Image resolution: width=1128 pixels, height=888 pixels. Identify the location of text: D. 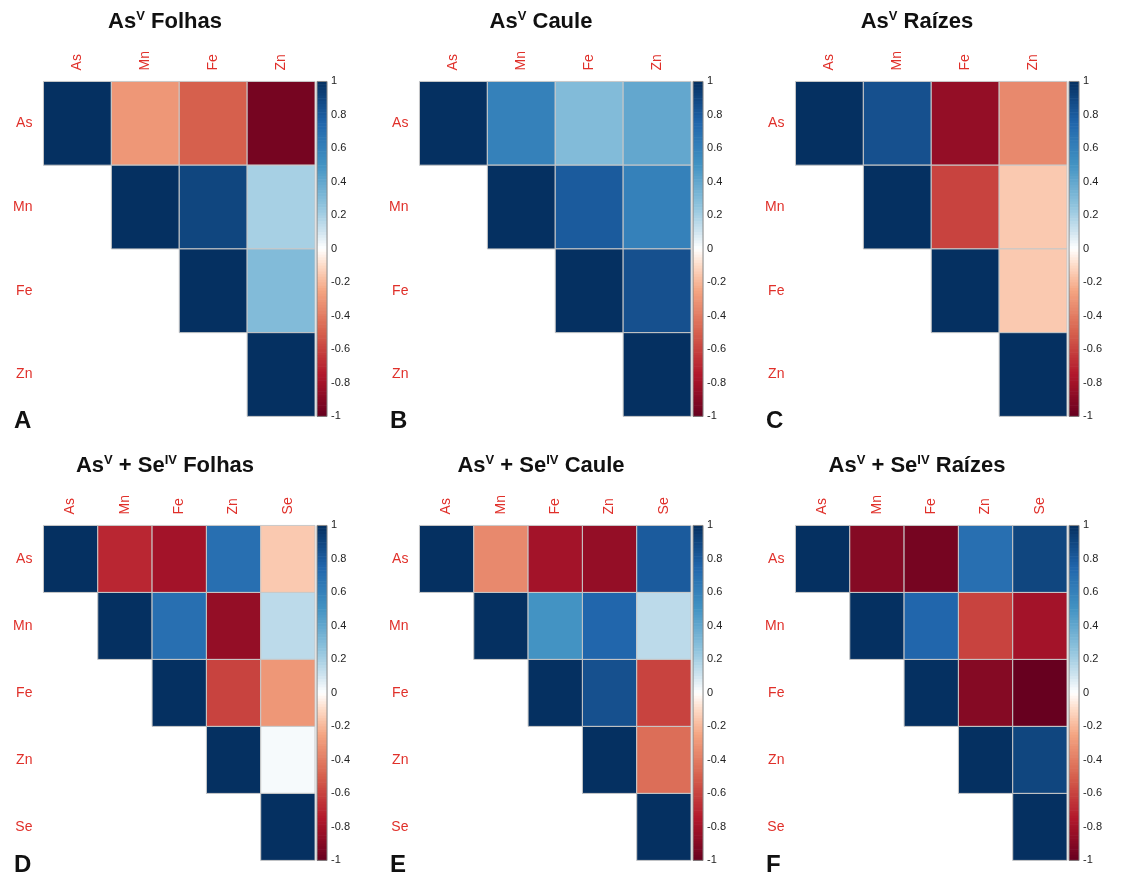
(23, 864).